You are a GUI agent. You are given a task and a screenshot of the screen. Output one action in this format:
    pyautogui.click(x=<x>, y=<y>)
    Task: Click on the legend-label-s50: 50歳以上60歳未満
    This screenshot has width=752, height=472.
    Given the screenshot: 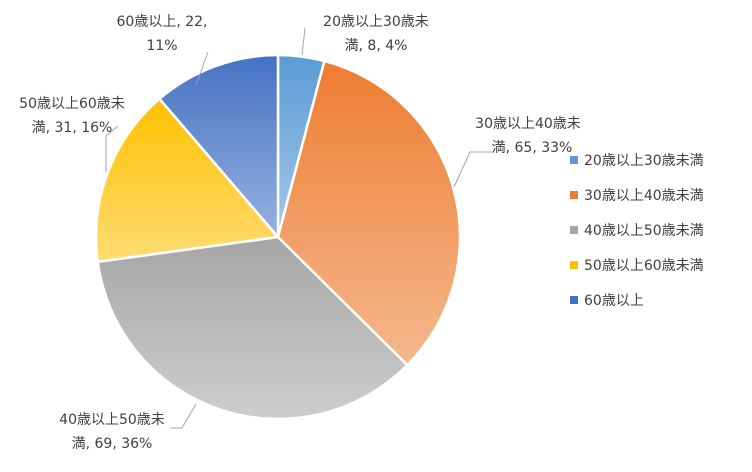 What is the action you would take?
    pyautogui.click(x=644, y=266)
    